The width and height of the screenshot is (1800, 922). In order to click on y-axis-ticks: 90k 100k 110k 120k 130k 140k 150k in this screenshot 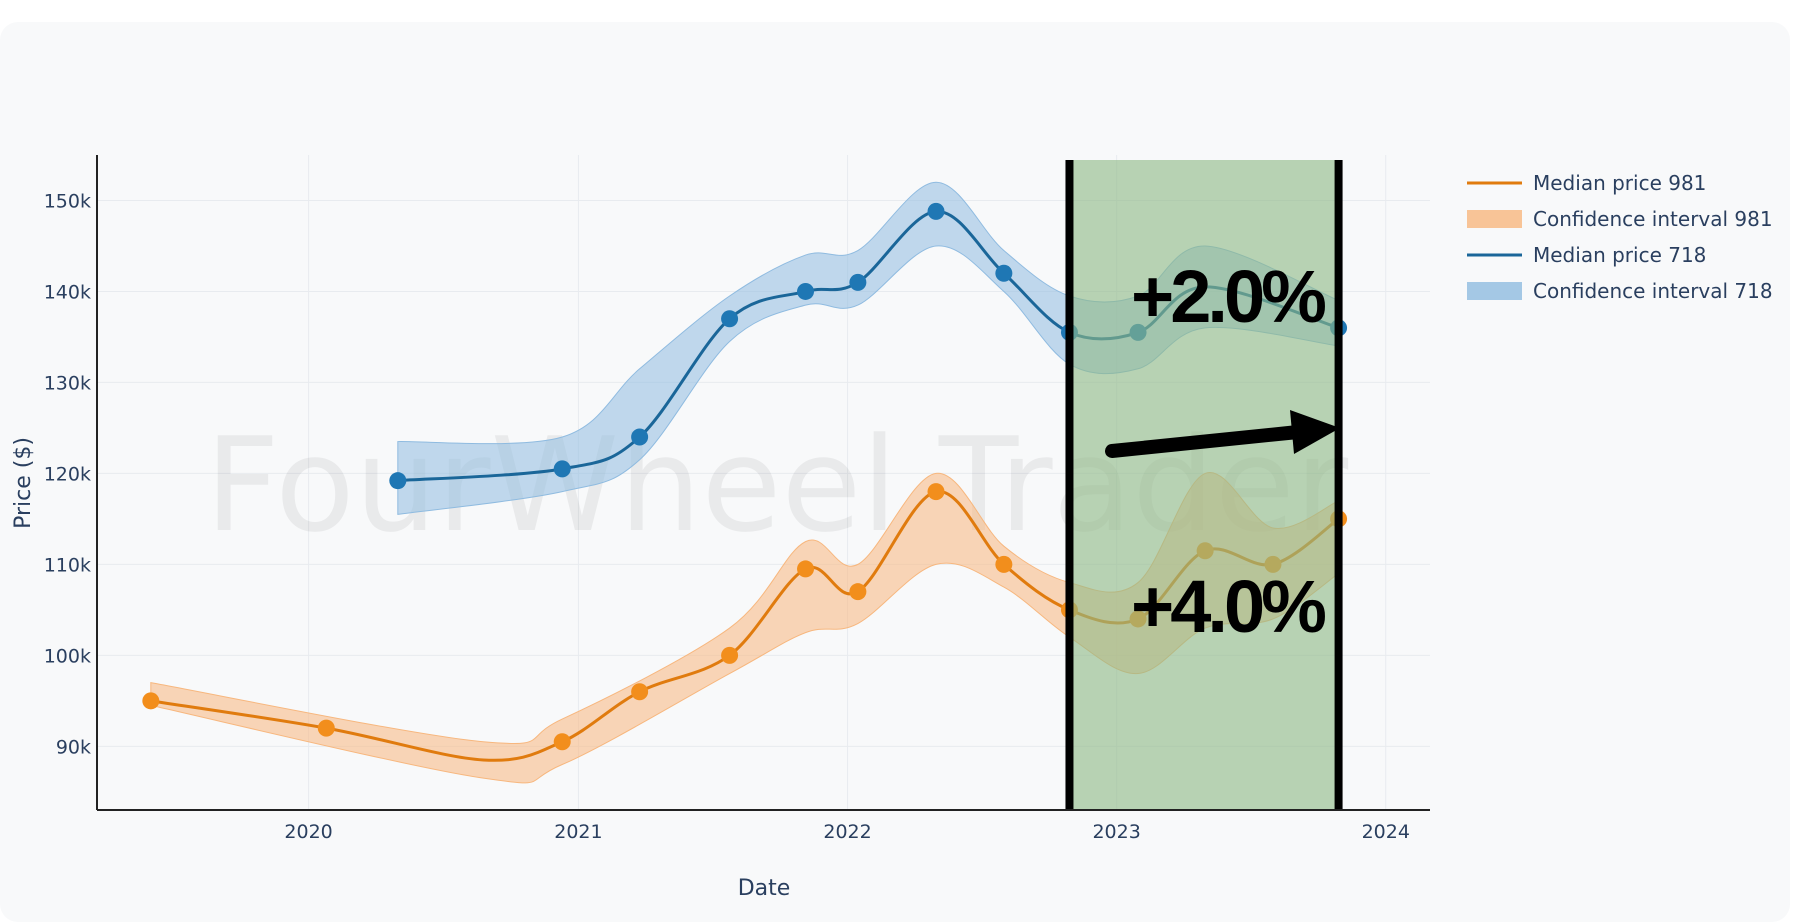, I will do `click(67, 474)`.